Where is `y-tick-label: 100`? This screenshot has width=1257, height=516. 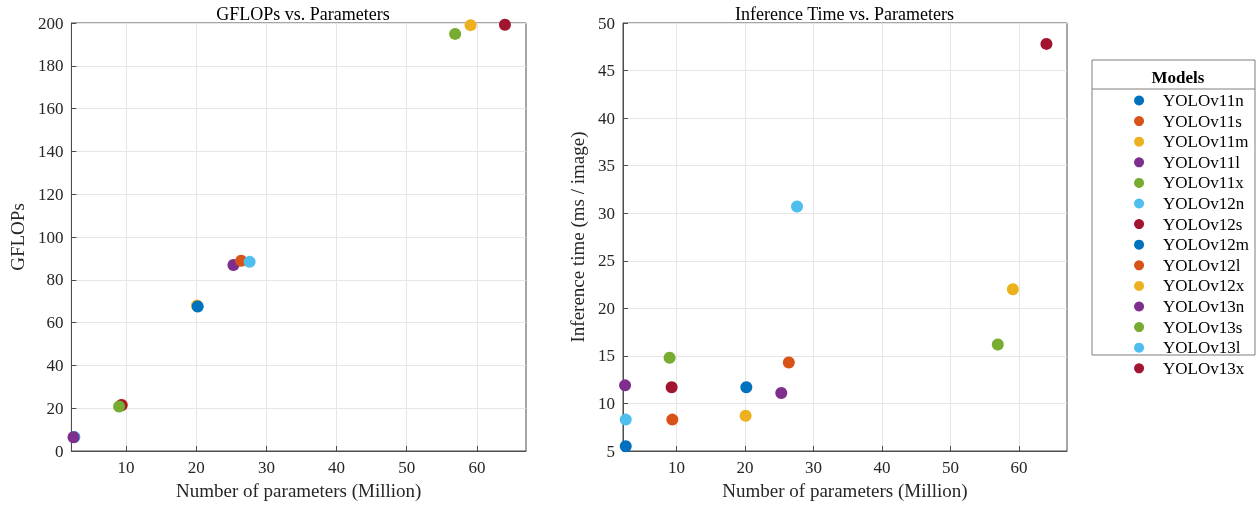 y-tick-label: 100 is located at coordinates (50, 237).